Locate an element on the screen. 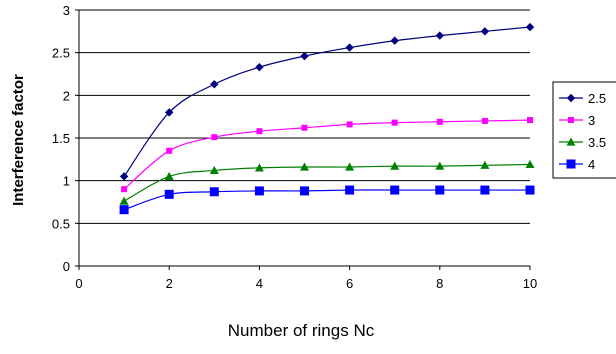 The height and width of the screenshot is (354, 616). y-tick-label-6: 3 is located at coordinates (66, 10).